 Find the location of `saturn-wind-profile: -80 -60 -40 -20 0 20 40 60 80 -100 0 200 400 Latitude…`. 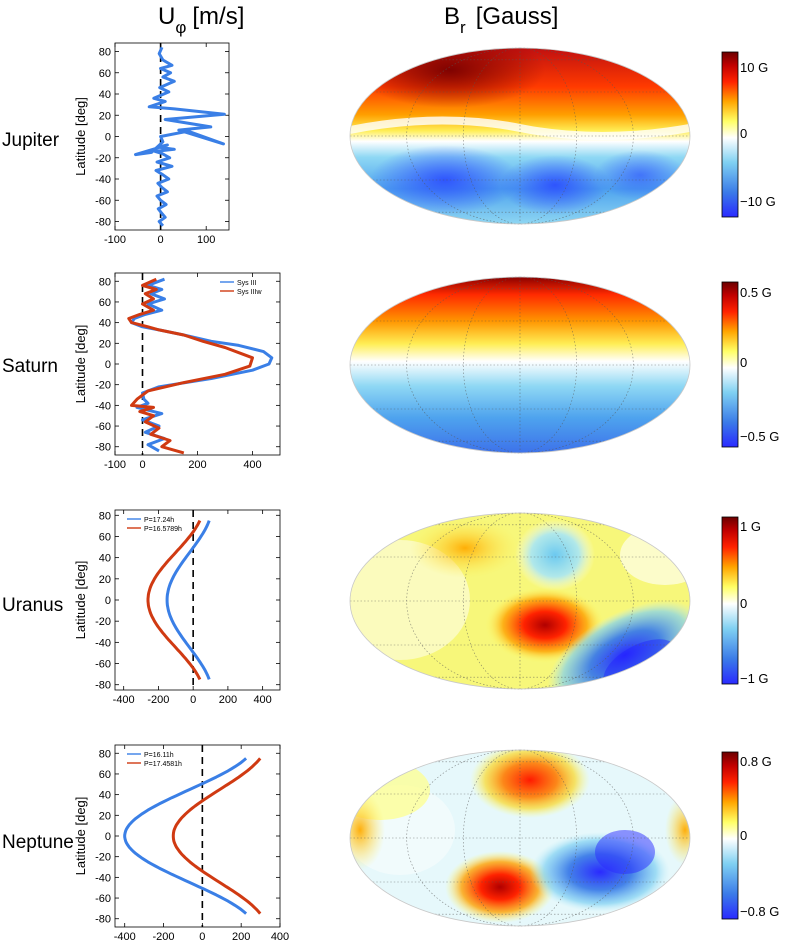

saturn-wind-profile: -80 -60 -40 -20 0 20 40 60 80 -100 0 200 400 Latitude… is located at coordinates (177, 371).